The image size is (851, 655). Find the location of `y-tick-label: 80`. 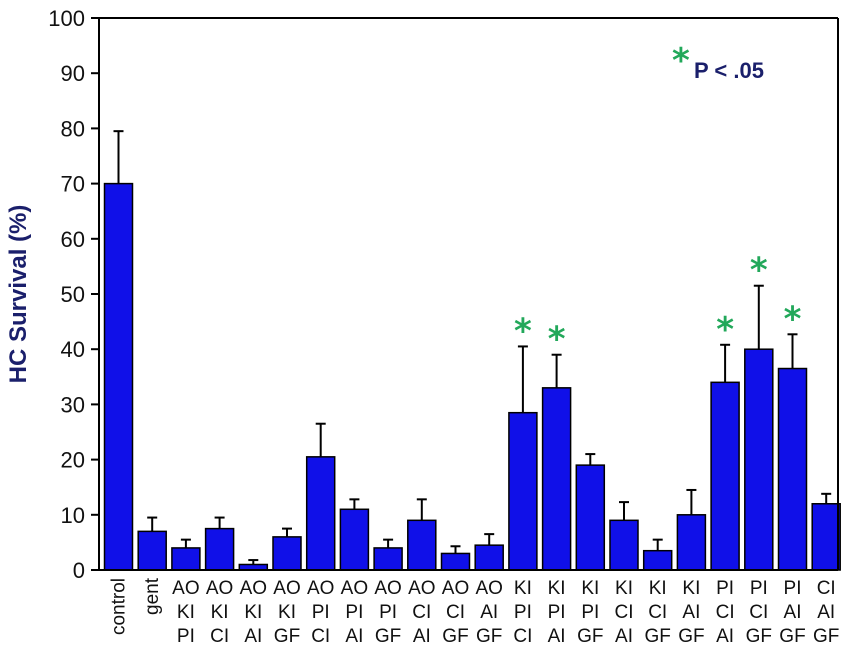

y-tick-label: 80 is located at coordinates (73, 128).